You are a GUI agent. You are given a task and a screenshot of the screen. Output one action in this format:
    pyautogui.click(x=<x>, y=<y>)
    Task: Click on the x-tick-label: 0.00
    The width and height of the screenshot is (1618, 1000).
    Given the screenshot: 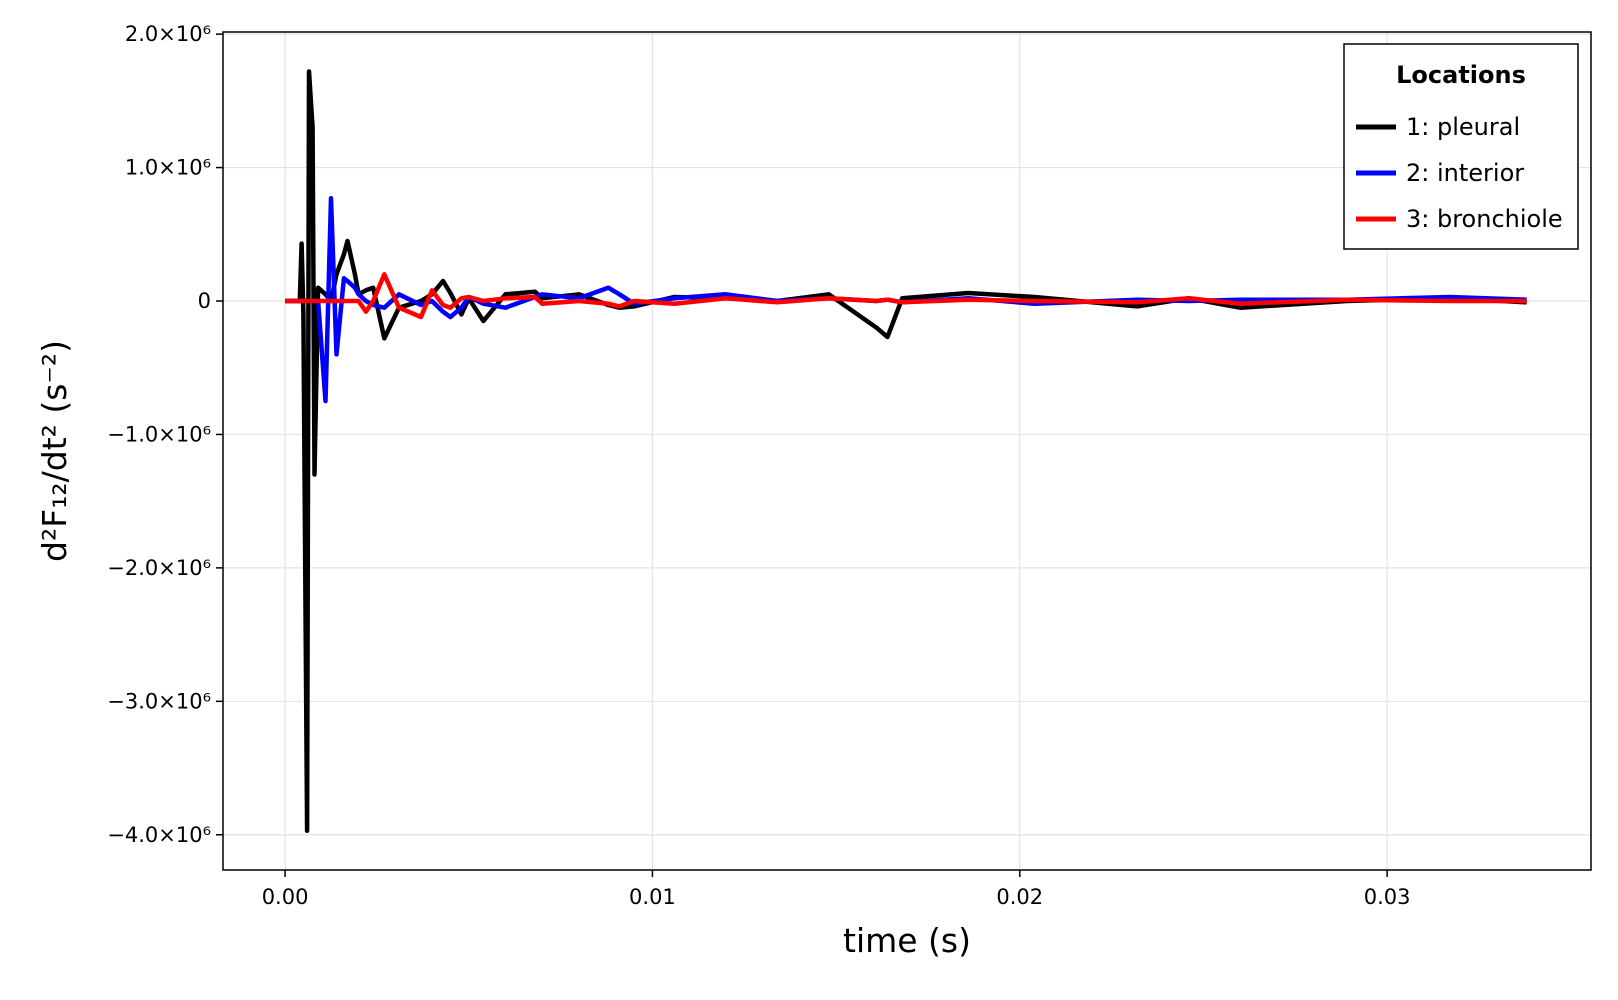 What is the action you would take?
    pyautogui.click(x=285, y=897)
    